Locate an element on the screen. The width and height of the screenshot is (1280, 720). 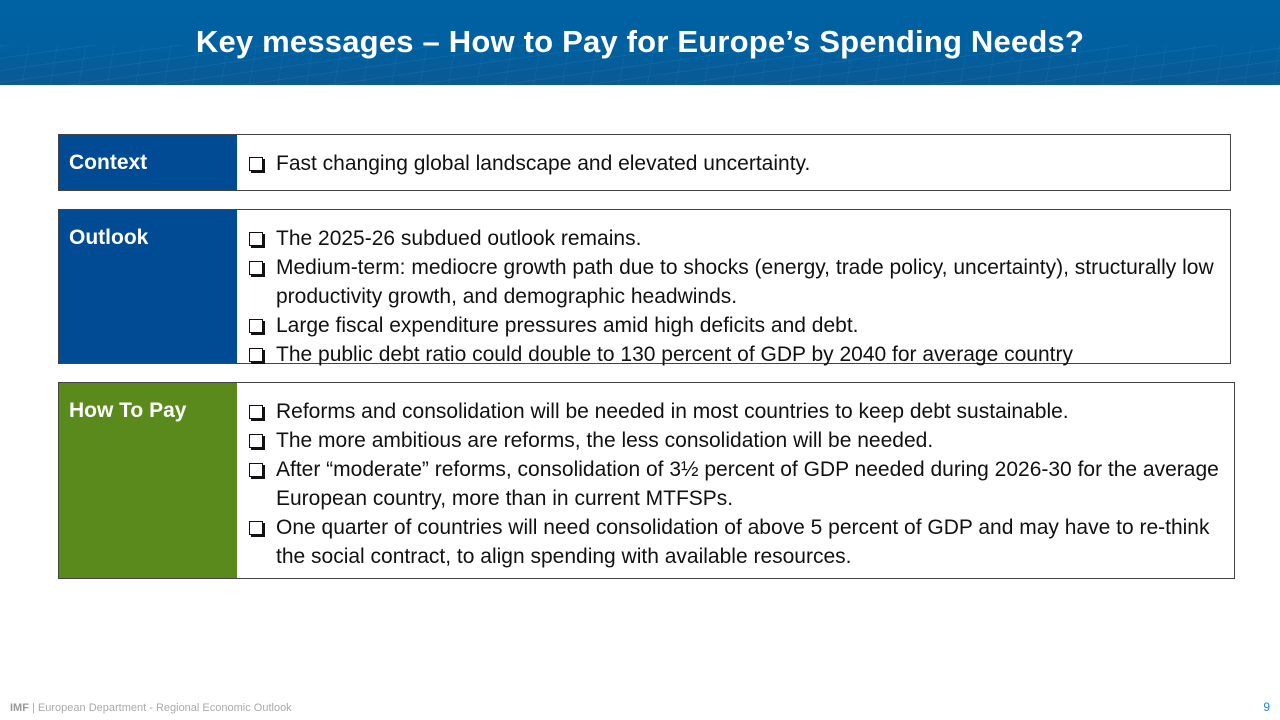
section-label: How To Pay is located at coordinates (148, 480).